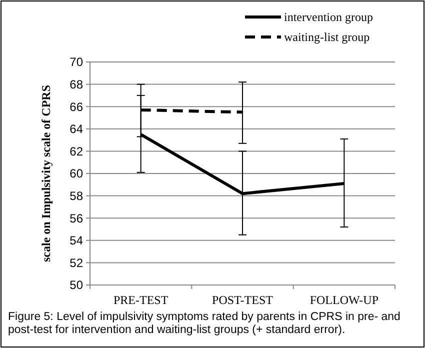 Image resolution: width=425 pixels, height=348 pixels. Describe the element at coordinates (141, 300) in the screenshot. I see `x-tick-label: PRE-TEST` at that location.